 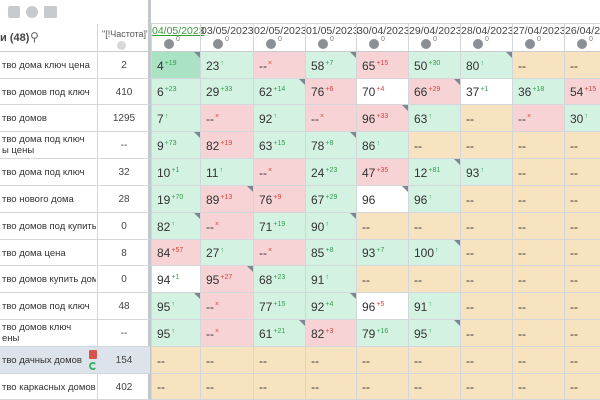 I want to click on position-cell: 54+15, so click(x=582, y=92).